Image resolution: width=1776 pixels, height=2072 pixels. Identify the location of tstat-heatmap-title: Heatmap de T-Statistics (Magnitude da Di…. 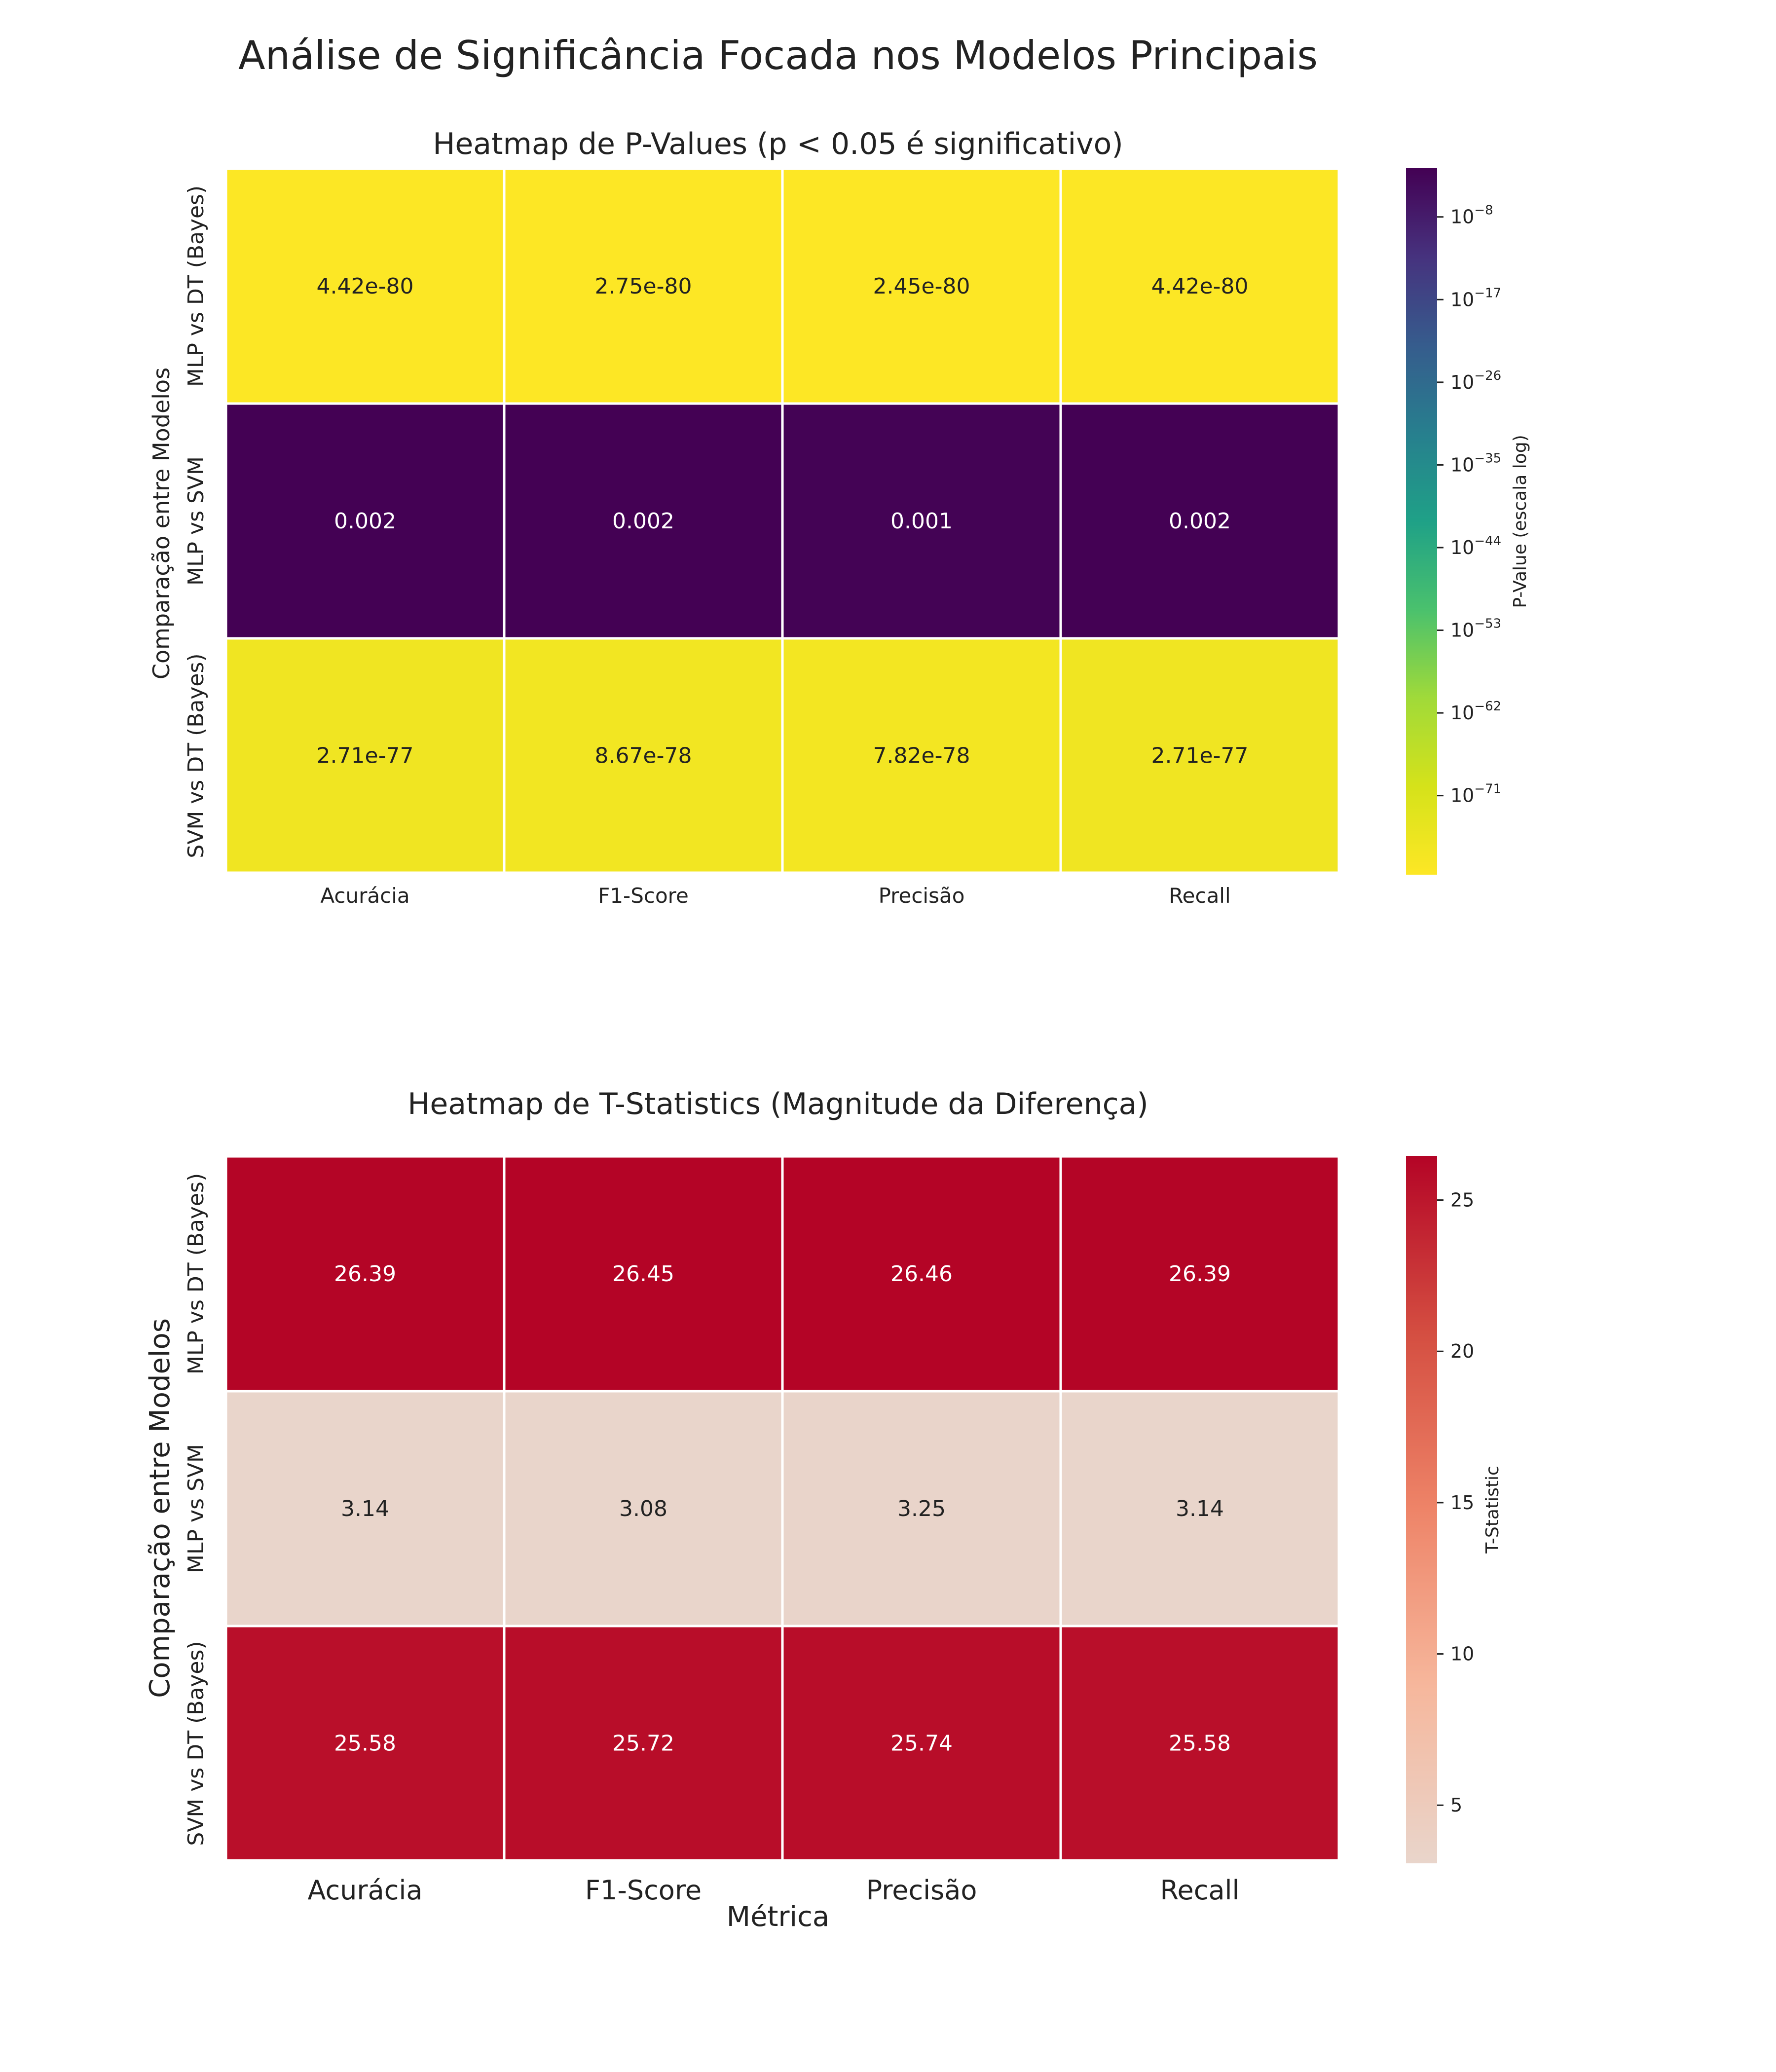
(777, 1104).